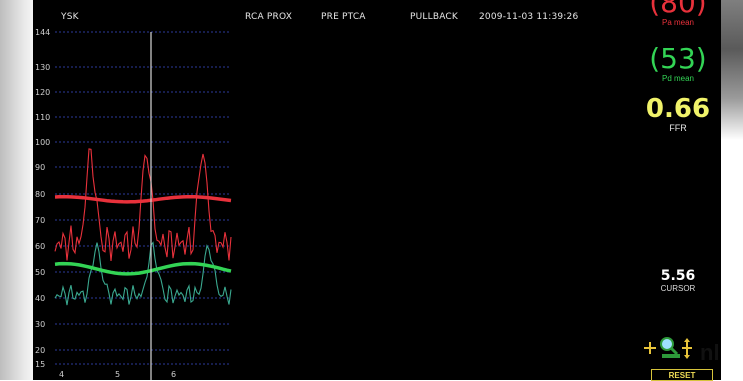 The width and height of the screenshot is (743, 381). I want to click on ffr-value: 0.66, so click(678, 109).